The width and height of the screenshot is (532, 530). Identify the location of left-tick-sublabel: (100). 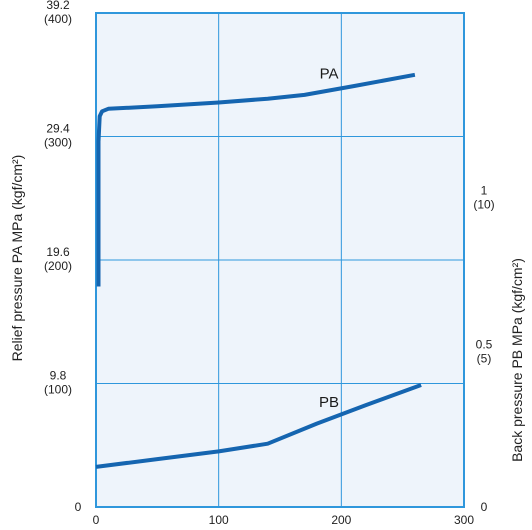
(58, 390).